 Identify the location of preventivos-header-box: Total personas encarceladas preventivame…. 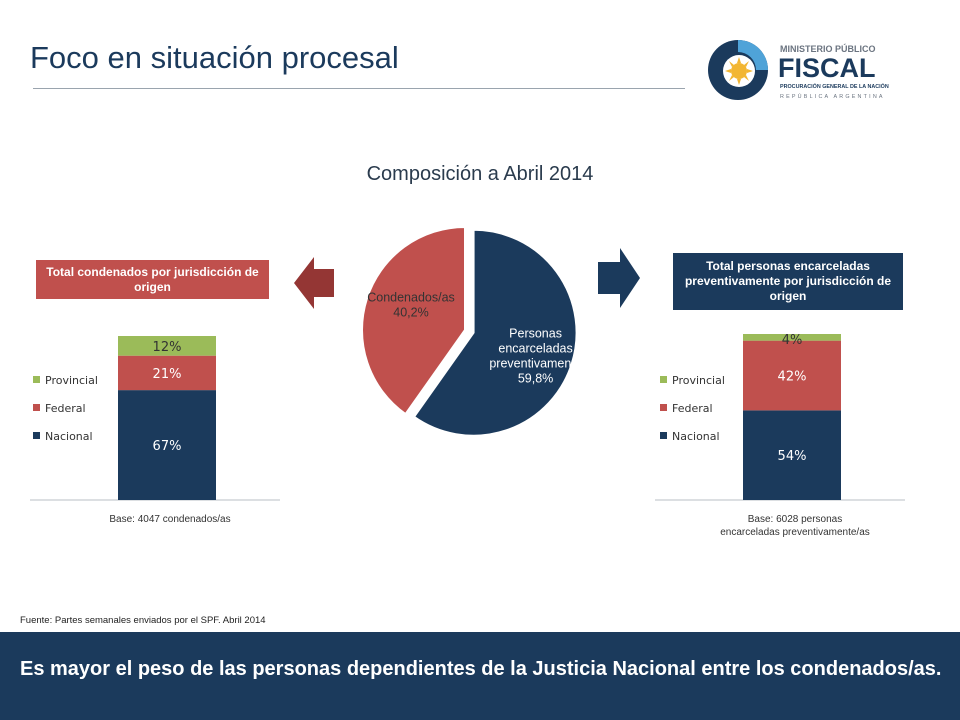
(788, 281).